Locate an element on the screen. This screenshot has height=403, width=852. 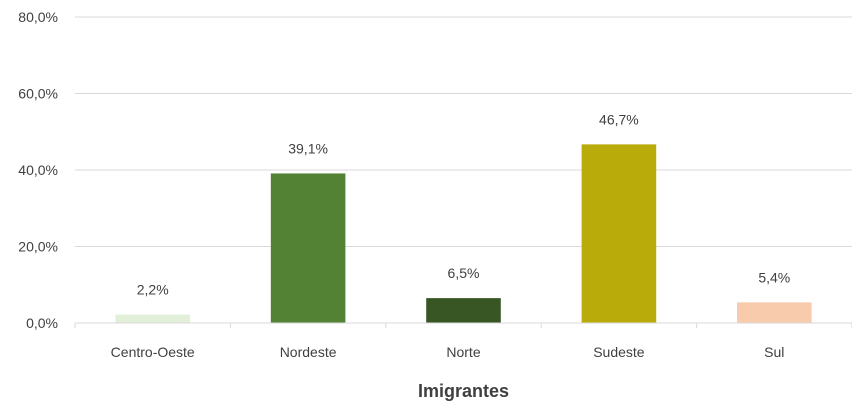
x-axis-ticks is located at coordinates (463, 325).